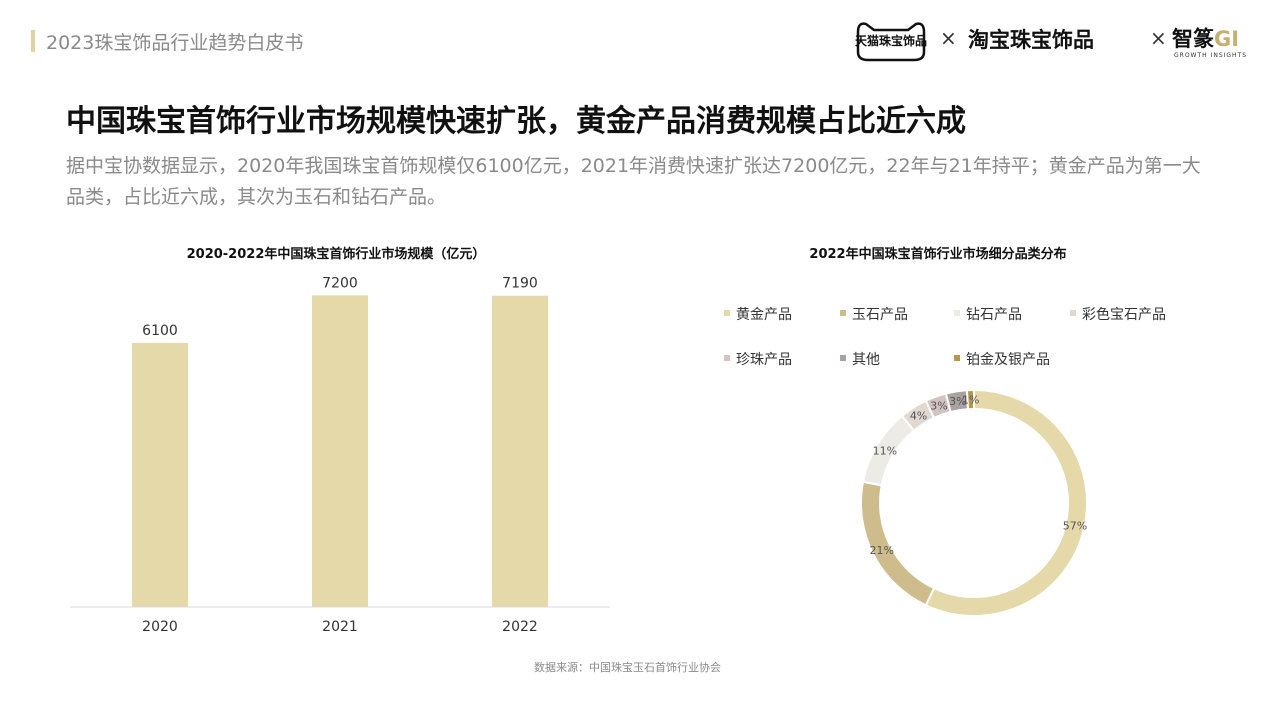 The width and height of the screenshot is (1280, 720). Describe the element at coordinates (885, 450) in the screenshot. I see `slice-percent-label: 11%` at that location.